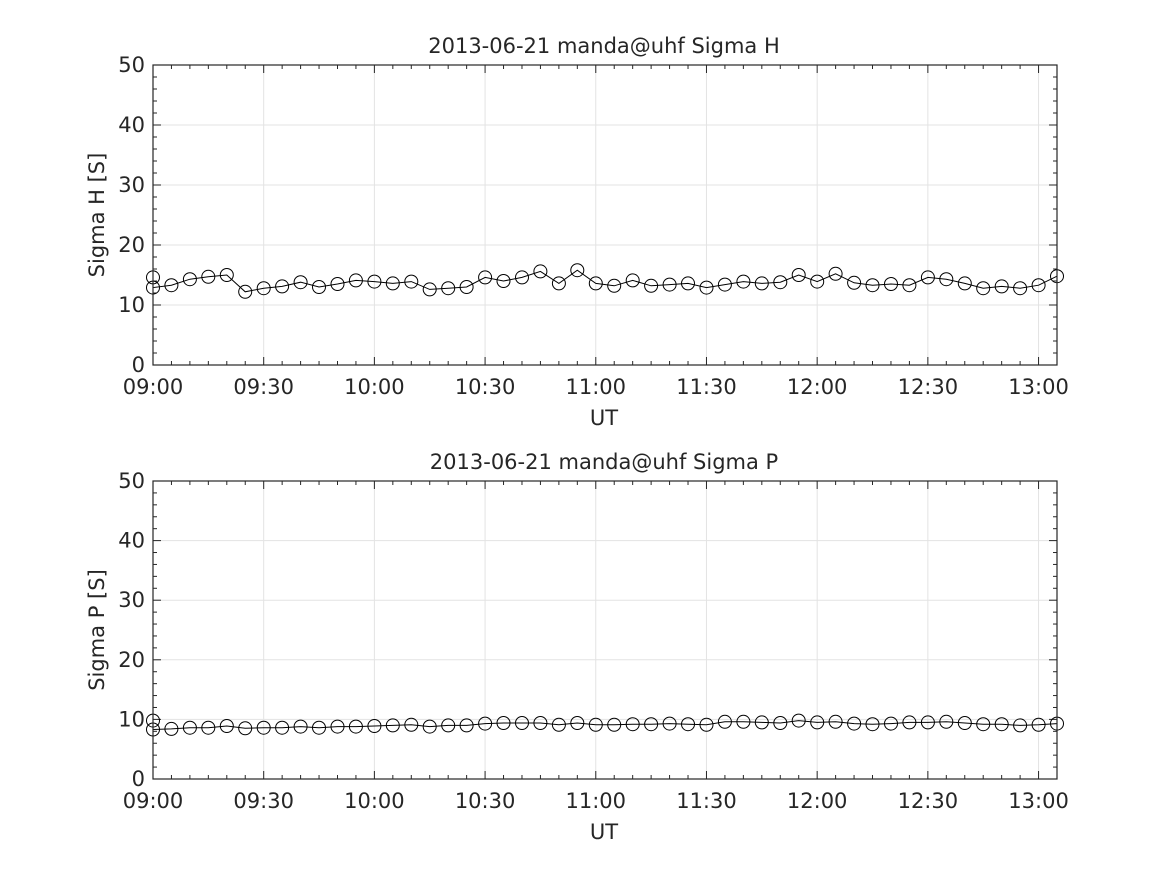 The image size is (1167, 875). Describe the element at coordinates (97, 630) in the screenshot. I see `y-axis-label: Sigma P [S]` at that location.